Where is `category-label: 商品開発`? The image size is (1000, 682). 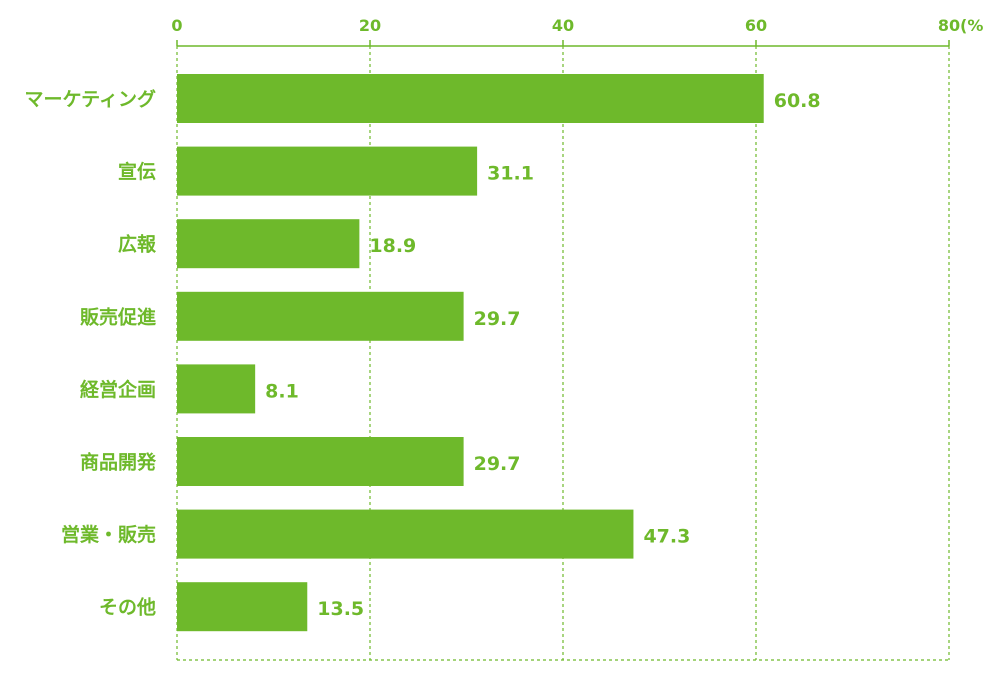
category-label: 商品開発 is located at coordinates (118, 462).